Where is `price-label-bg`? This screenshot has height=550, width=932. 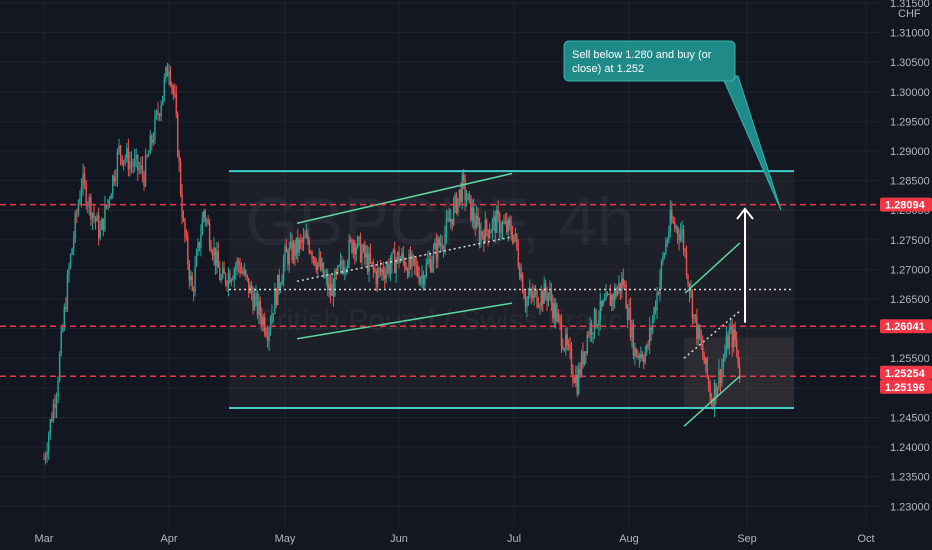
price-label-bg is located at coordinates (906, 204).